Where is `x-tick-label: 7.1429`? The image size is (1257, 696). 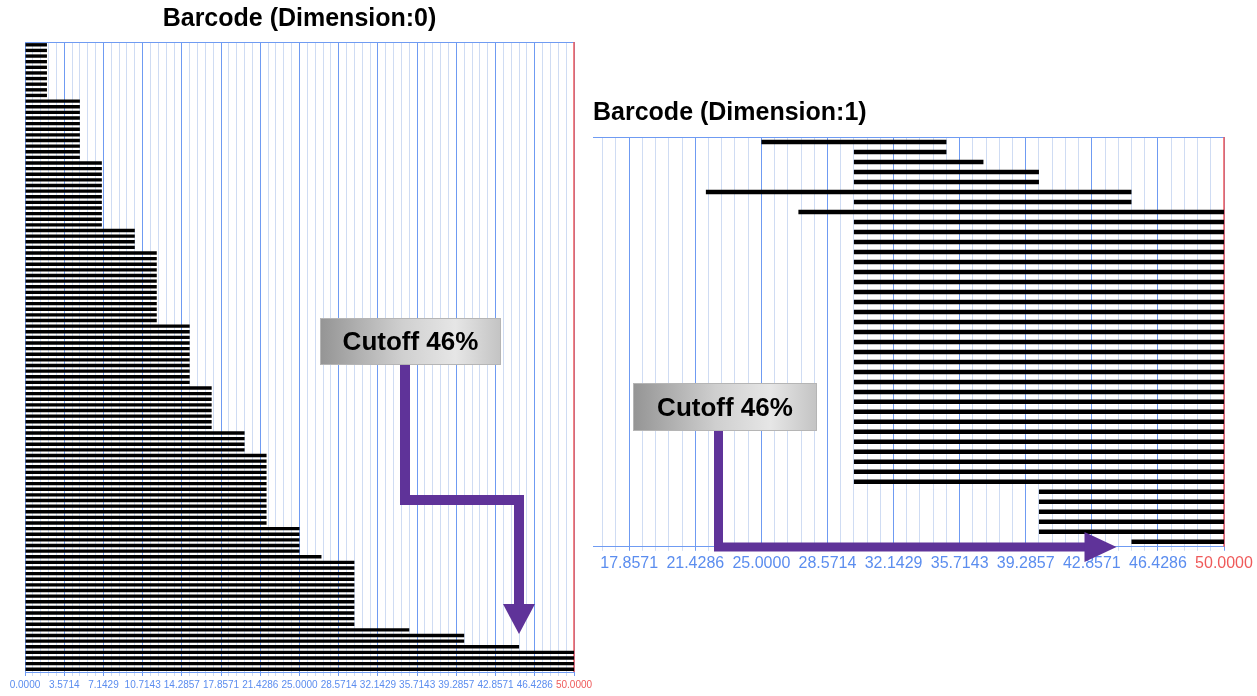
x-tick-label: 7.1429 is located at coordinates (104, 684).